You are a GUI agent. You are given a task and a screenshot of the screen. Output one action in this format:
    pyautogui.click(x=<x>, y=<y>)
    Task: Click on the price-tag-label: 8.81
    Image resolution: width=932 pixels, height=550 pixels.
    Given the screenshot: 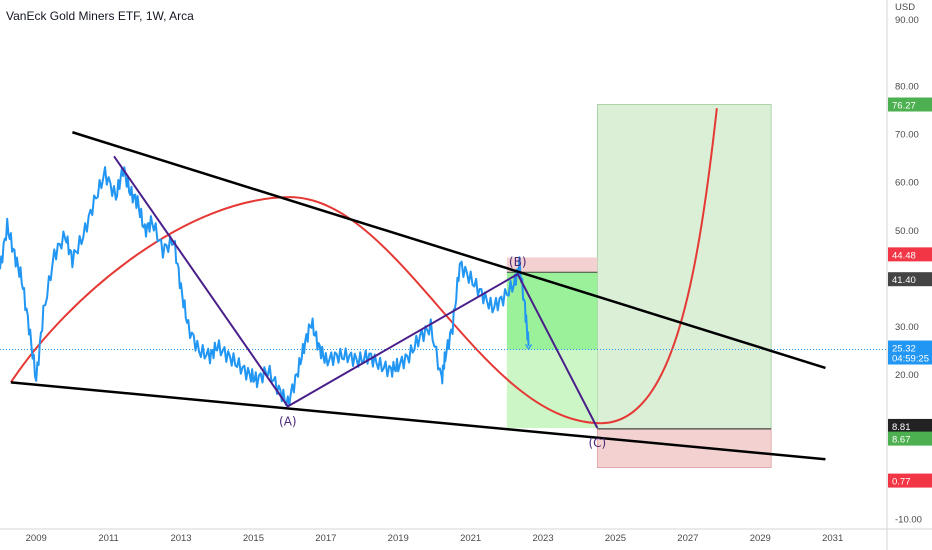 What is the action you would take?
    pyautogui.click(x=901, y=427)
    